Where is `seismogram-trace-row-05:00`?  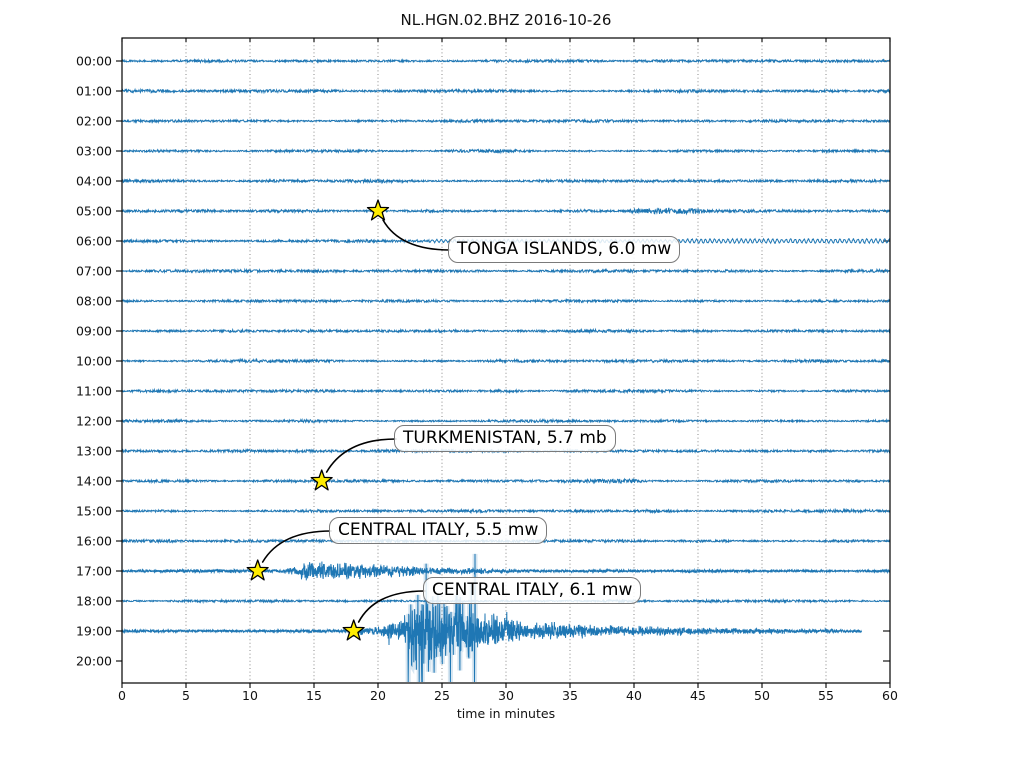 seismogram-trace-row-05:00 is located at coordinates (506, 211).